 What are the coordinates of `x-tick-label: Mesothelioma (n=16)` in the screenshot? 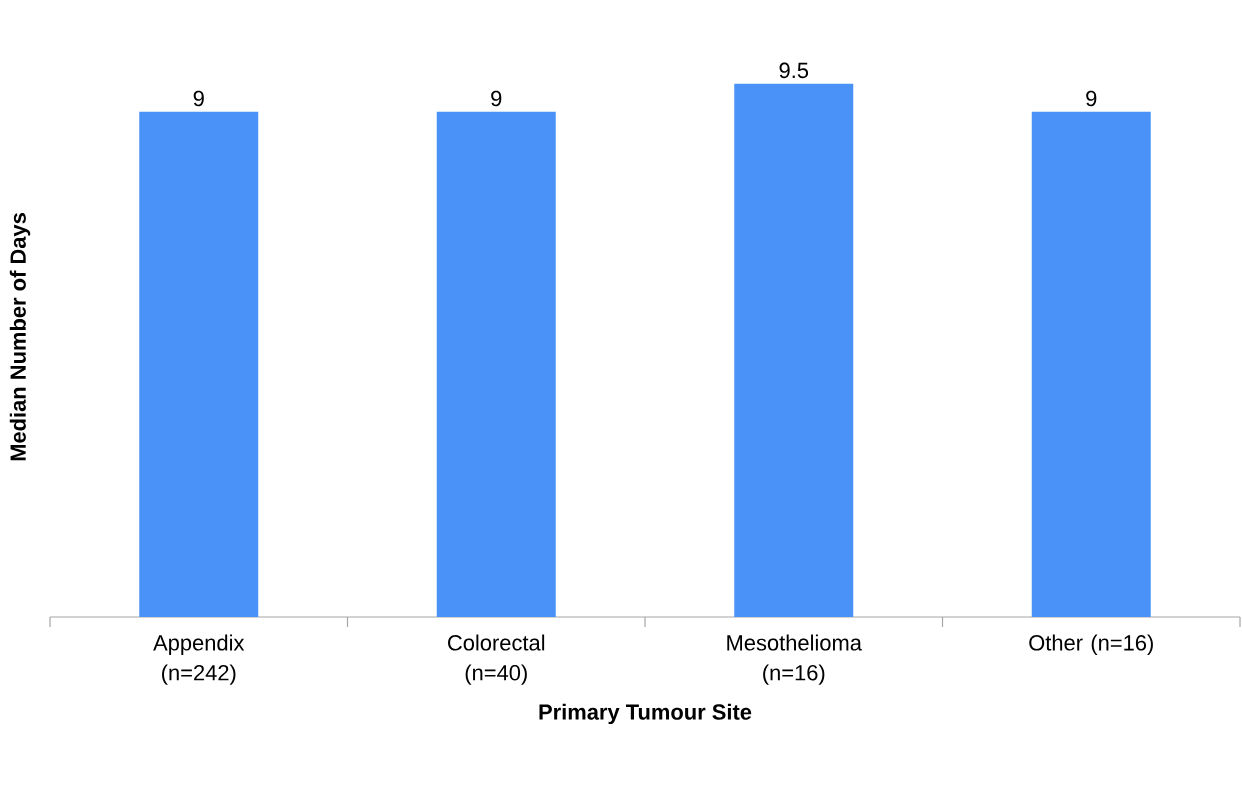 It's located at (794, 659).